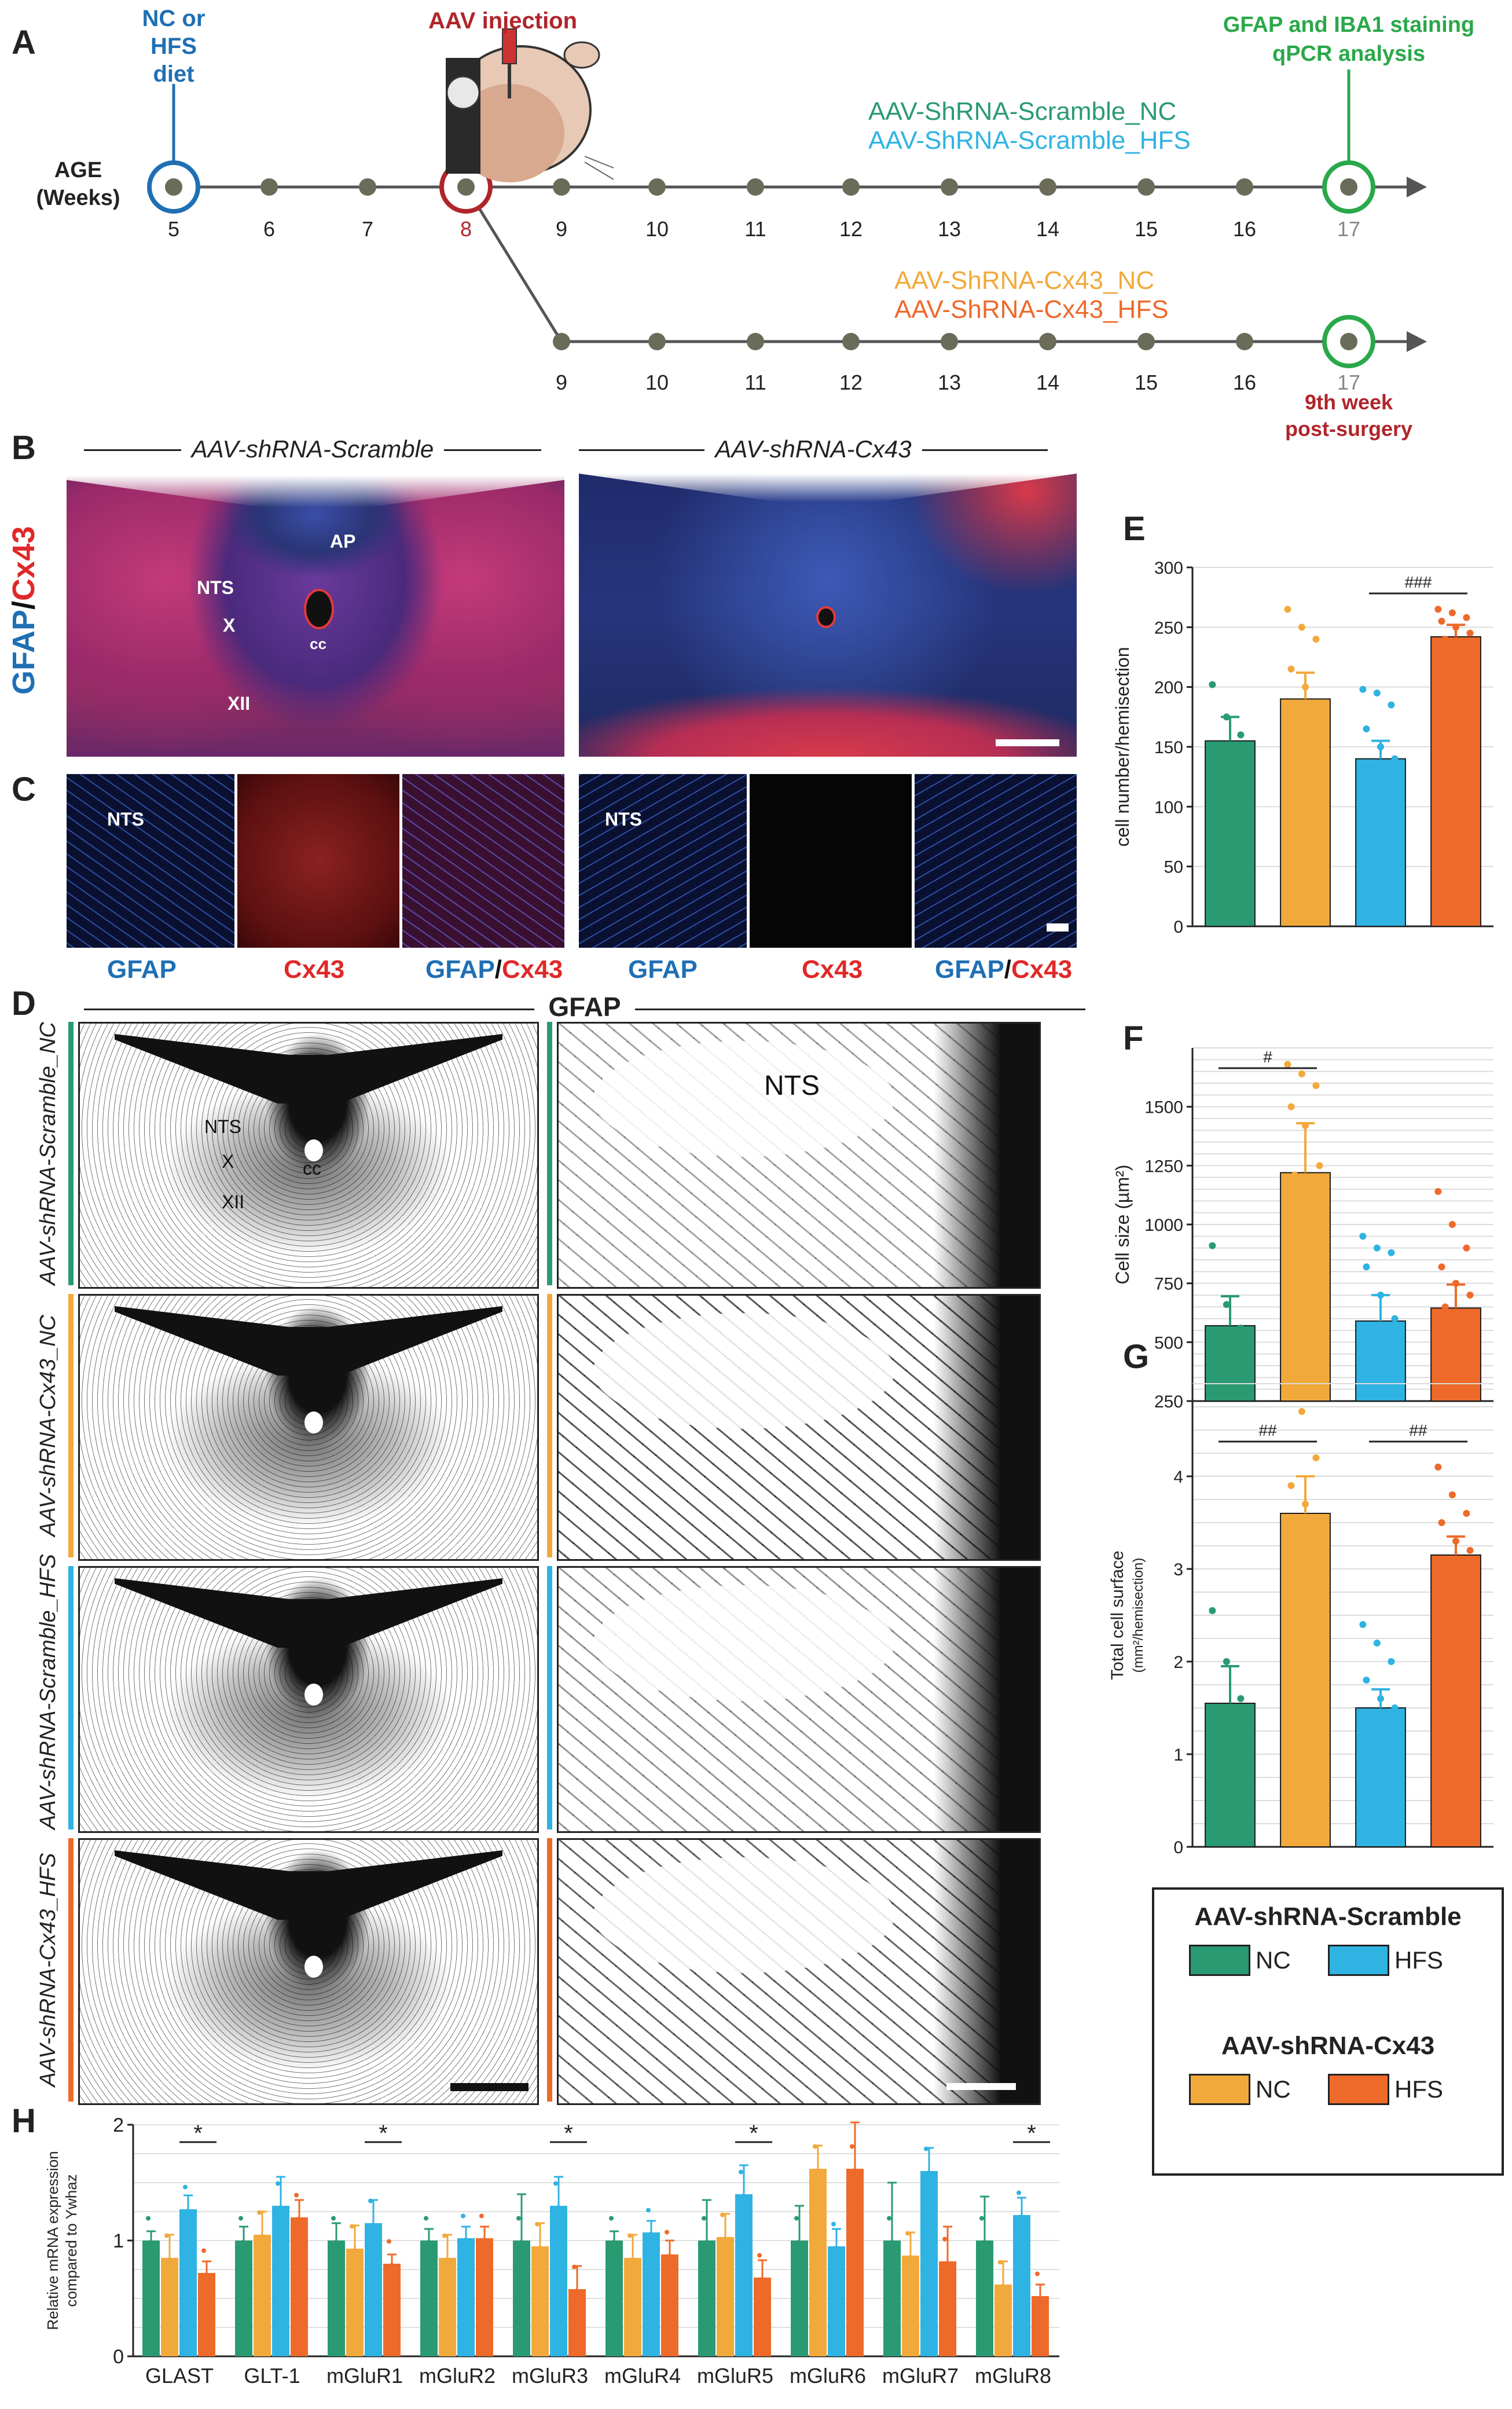  I want to click on c-merge-slash-2: /, so click(1008, 969).